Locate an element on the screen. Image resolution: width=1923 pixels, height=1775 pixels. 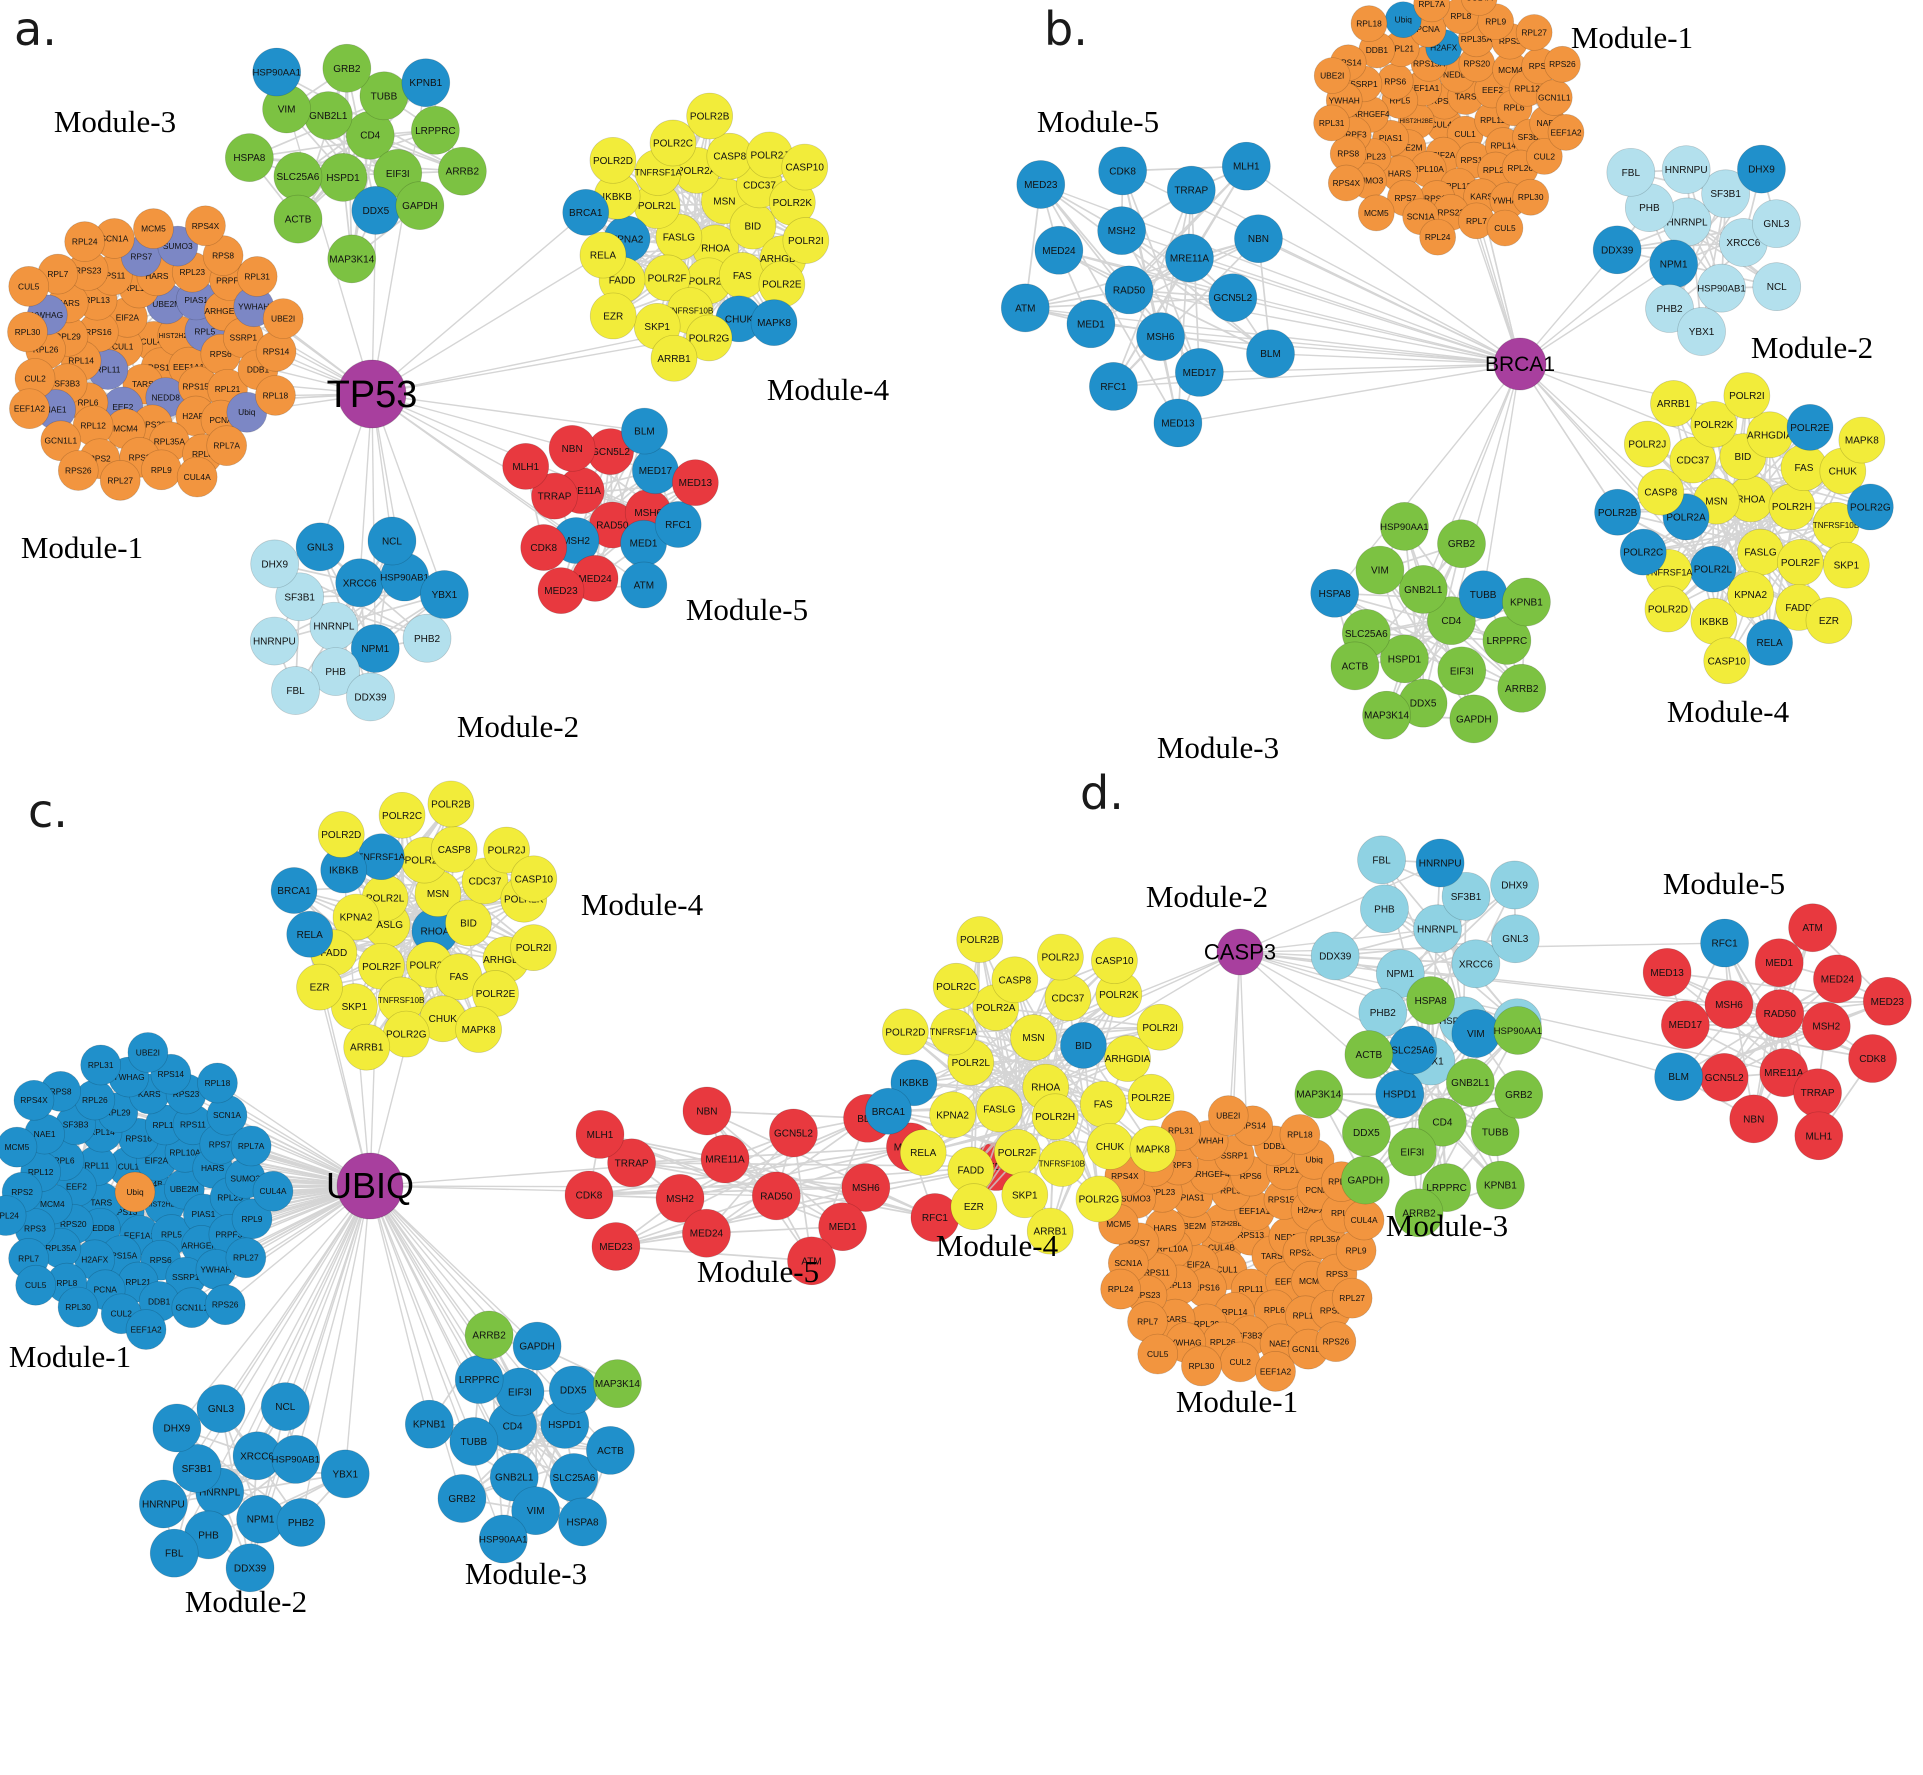
node-CUL4A: CUL4A is located at coordinates (273, 1191).